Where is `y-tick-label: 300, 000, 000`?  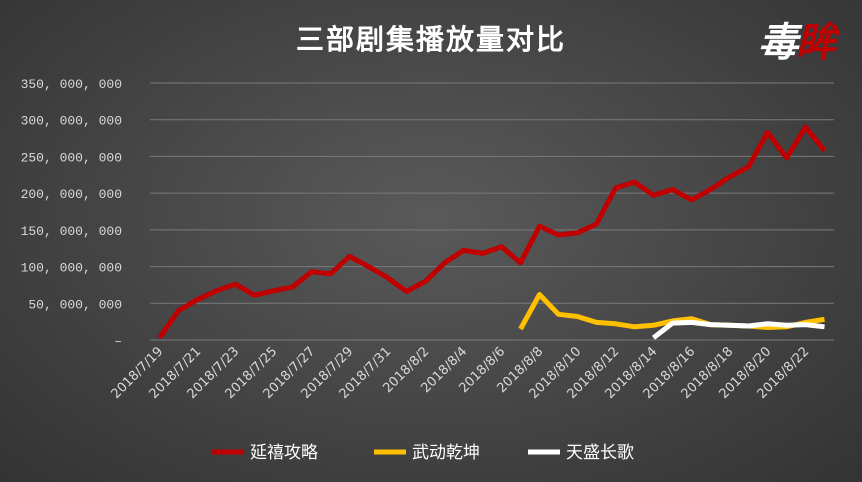
y-tick-label: 300, 000, 000 is located at coordinates (71, 121).